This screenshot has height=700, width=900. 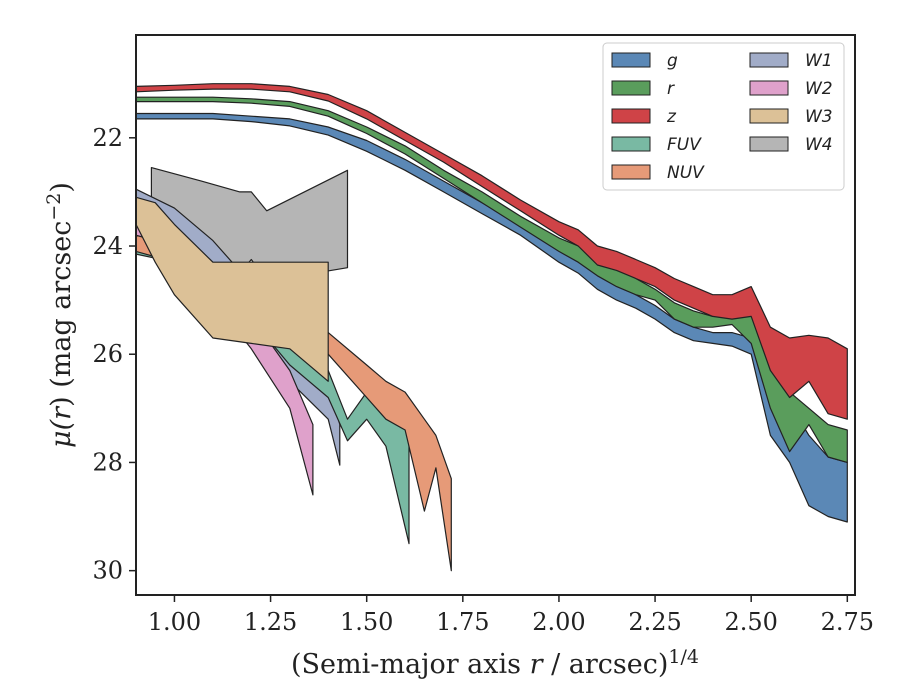 What do you see at coordinates (107, 138) in the screenshot?
I see `y-tick-label: 22` at bounding box center [107, 138].